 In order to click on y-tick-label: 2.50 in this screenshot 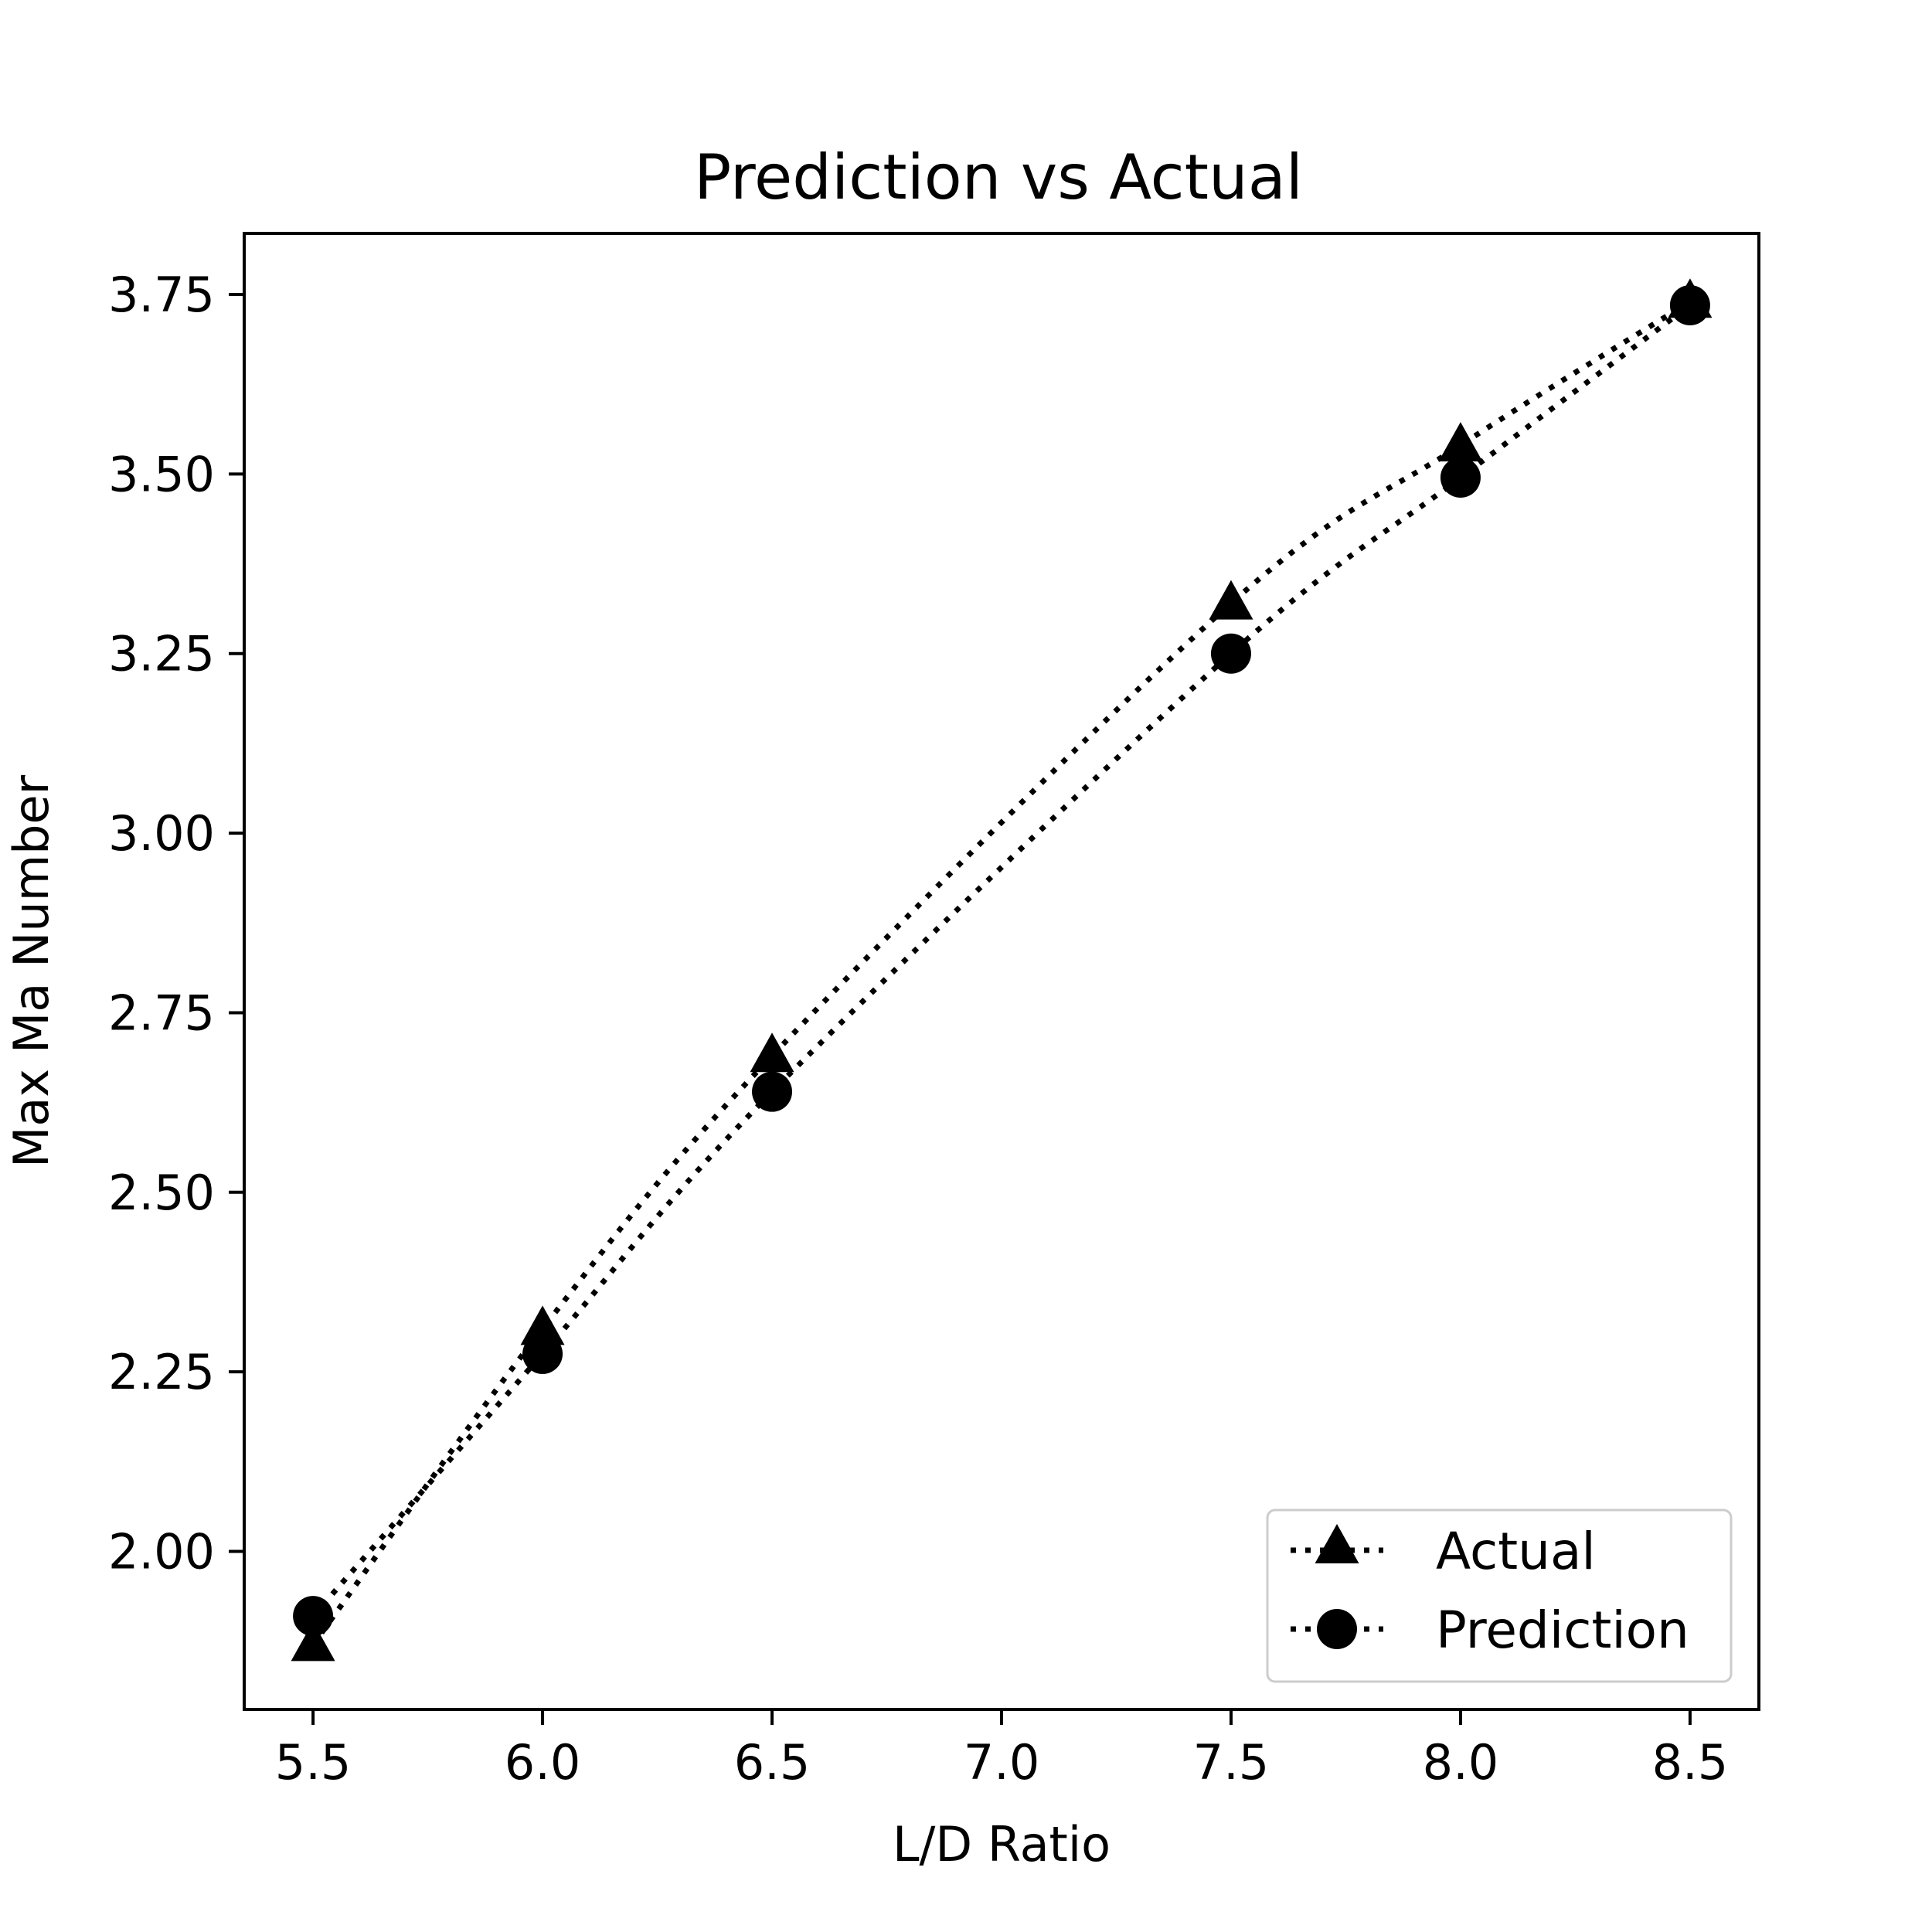, I will do `click(161, 1193)`.